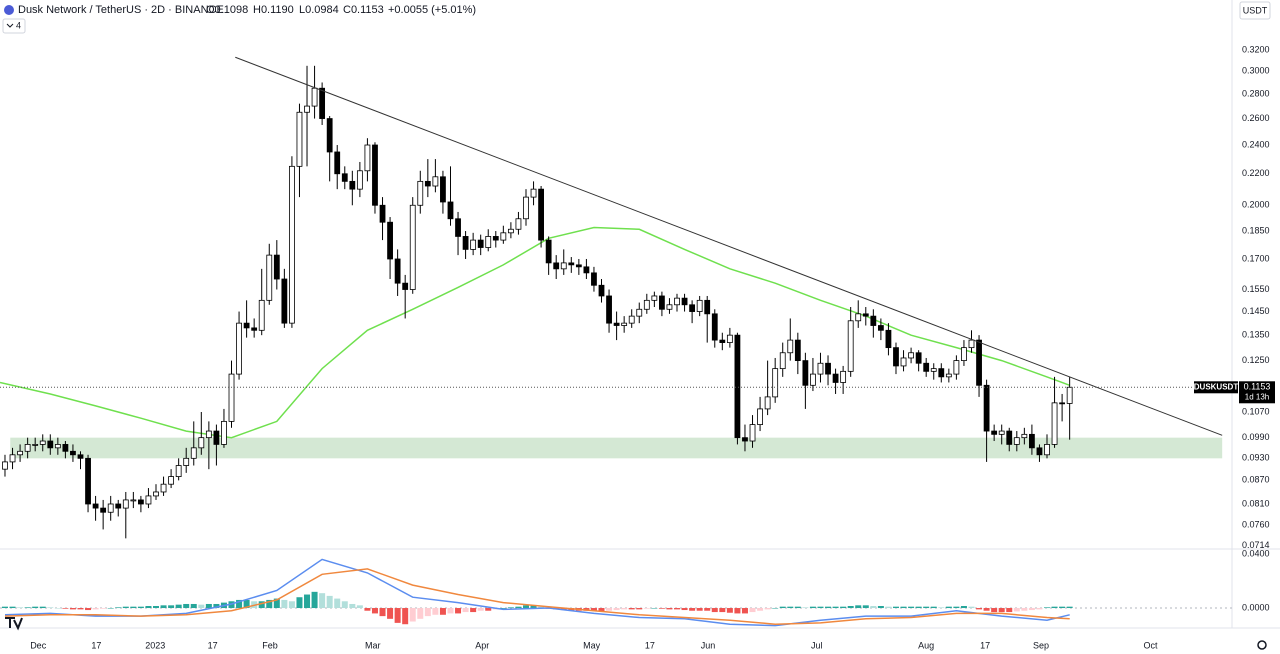 This screenshot has height=654, width=1280. I want to click on x-tick-label: Sep, so click(1041, 645).